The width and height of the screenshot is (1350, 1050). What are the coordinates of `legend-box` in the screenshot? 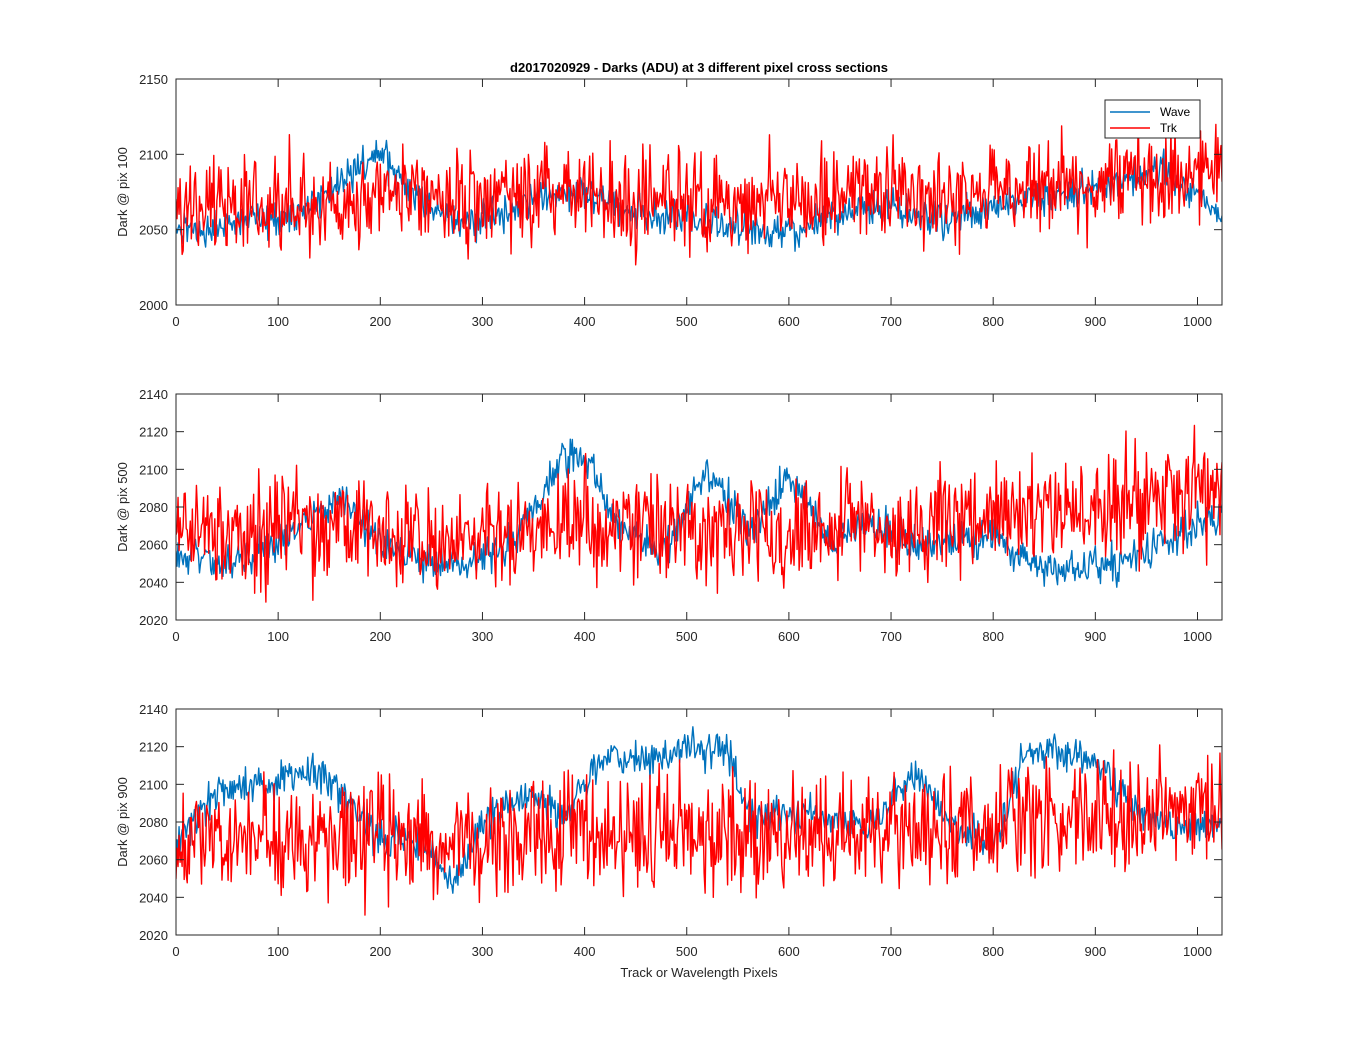 It's located at (1152, 119).